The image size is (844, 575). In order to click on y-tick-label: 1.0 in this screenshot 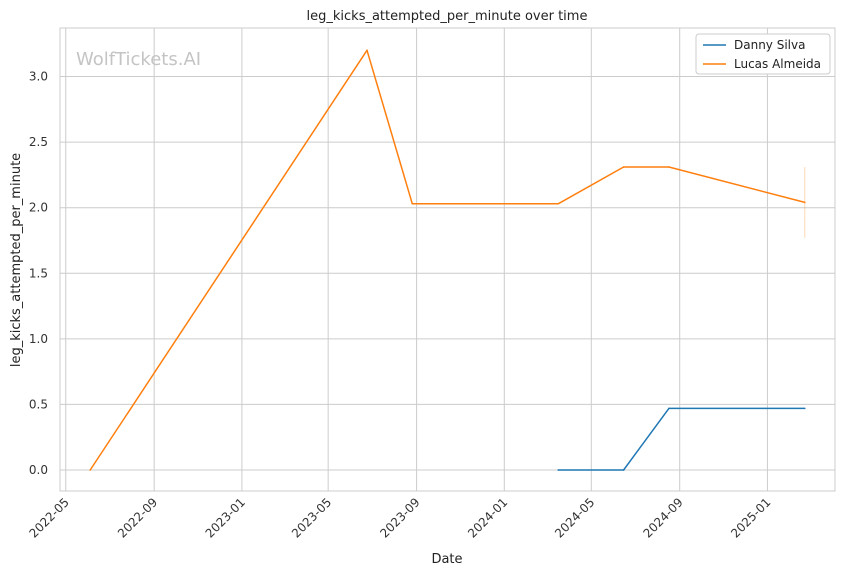, I will do `click(38, 339)`.